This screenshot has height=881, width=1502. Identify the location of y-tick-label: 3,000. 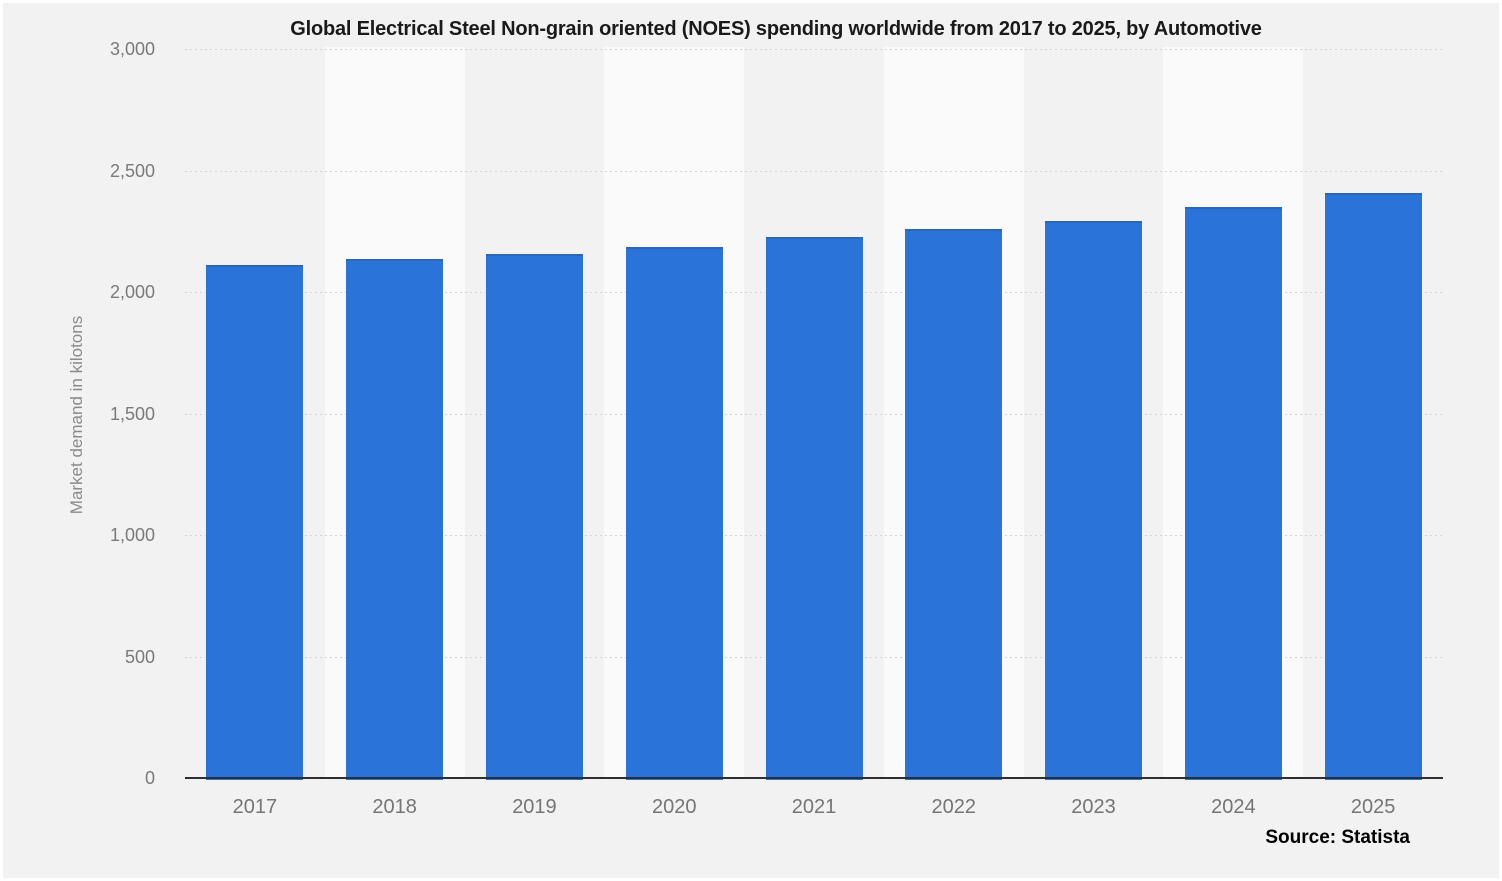
(132, 49).